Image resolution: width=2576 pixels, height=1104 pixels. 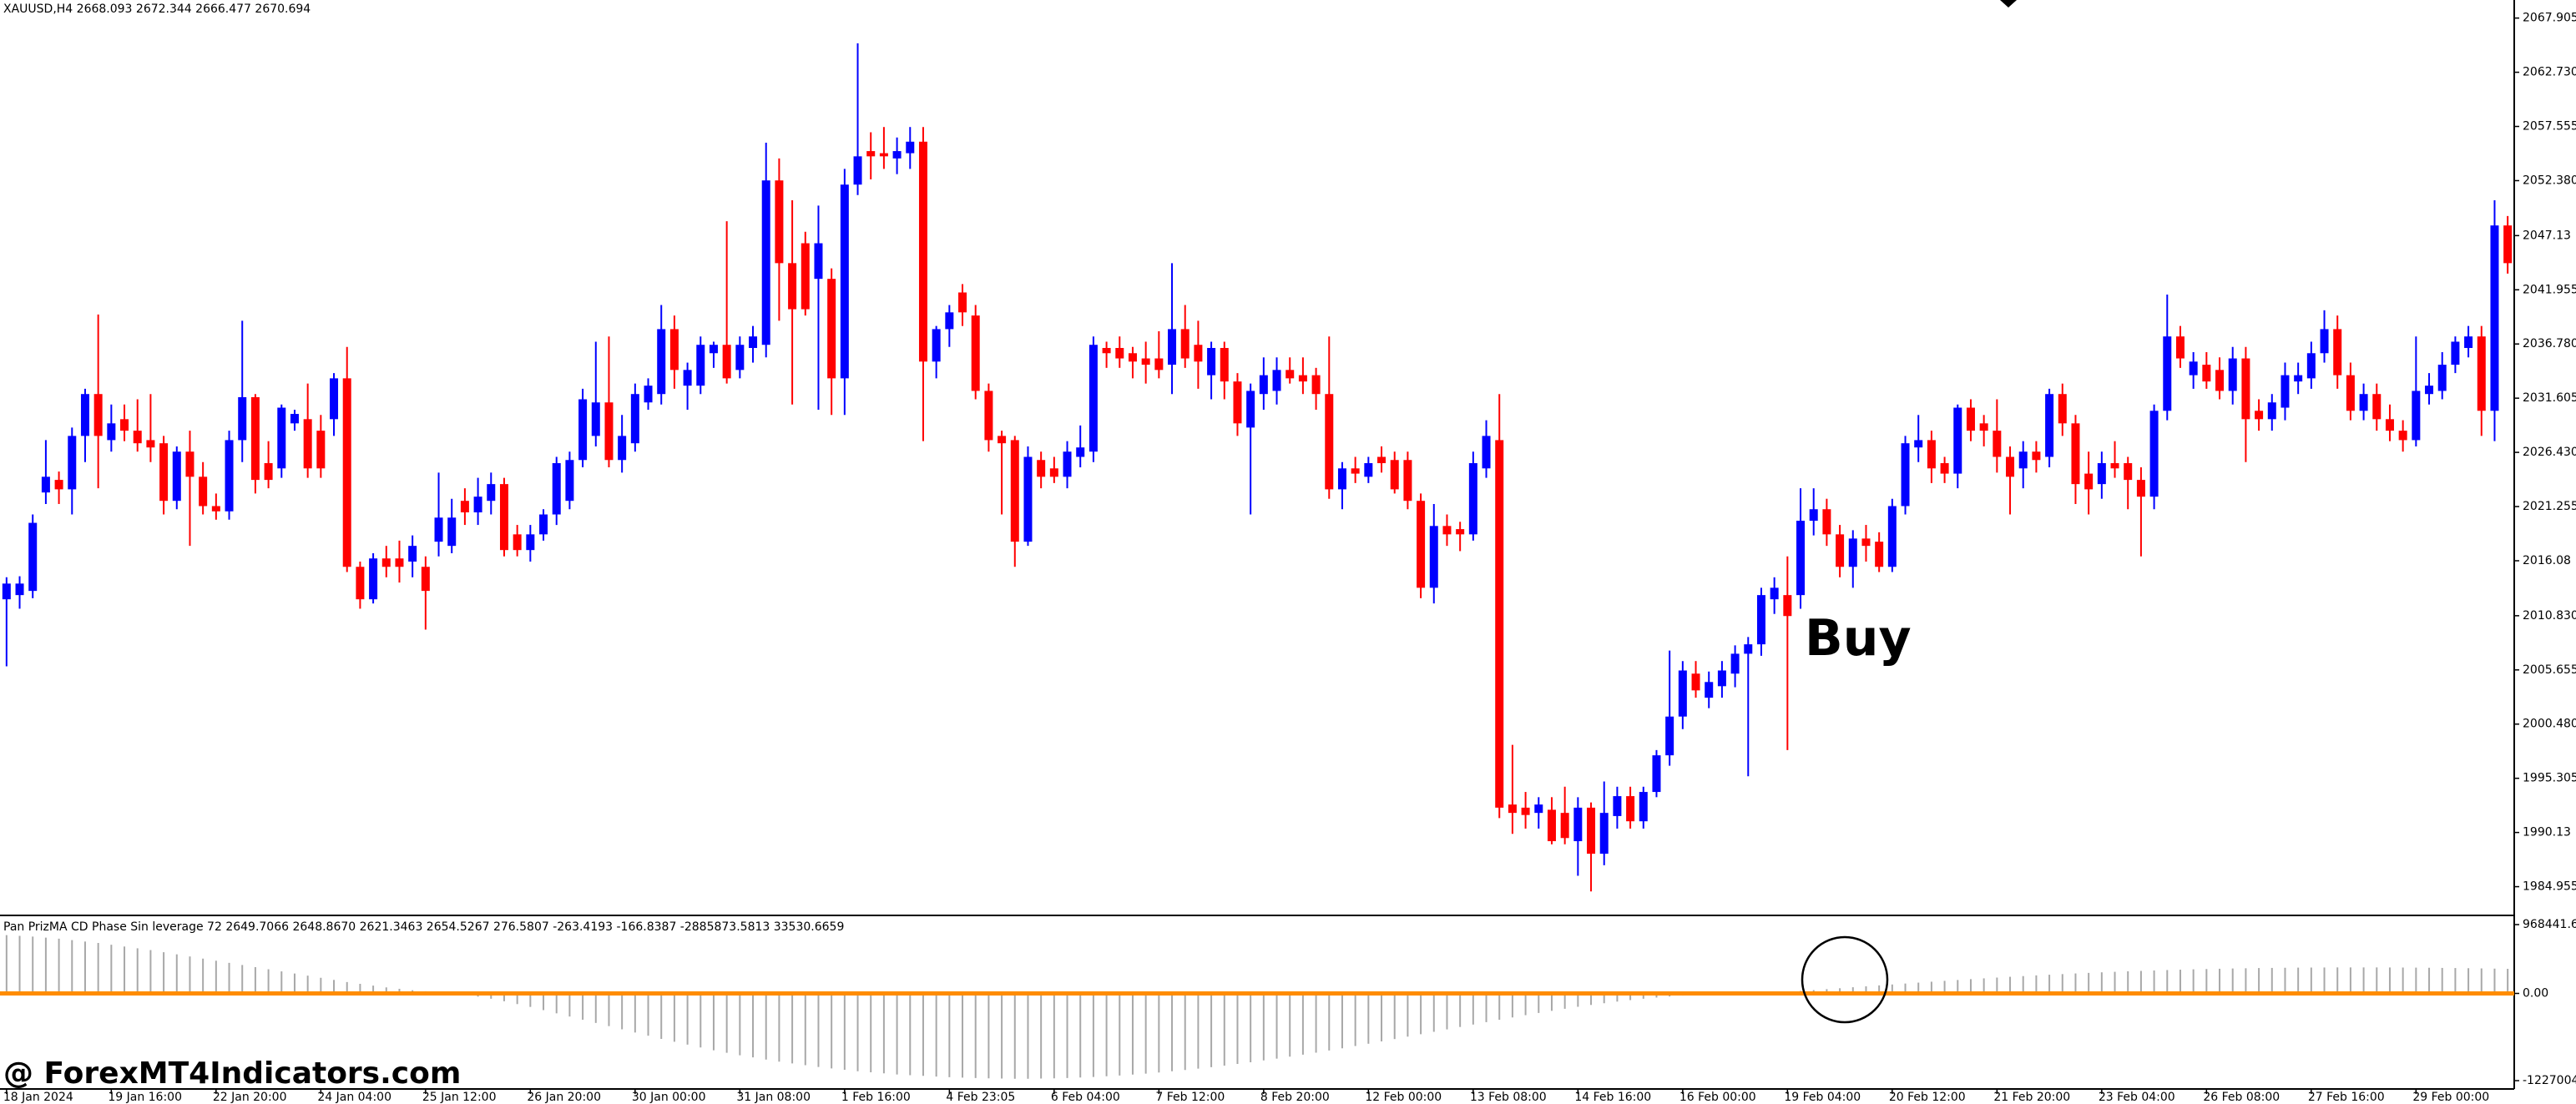 What do you see at coordinates (1927, 1097) in the screenshot?
I see `x-tick-label: 20 Feb 12:00` at bounding box center [1927, 1097].